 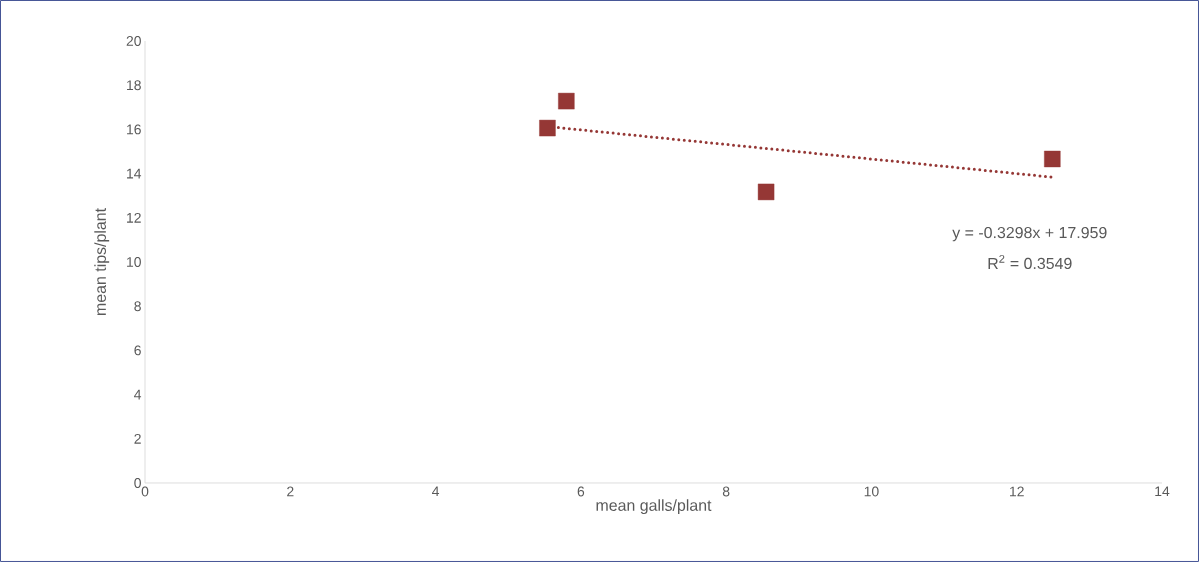 I want to click on y-tick-label: 8, so click(x=137, y=306).